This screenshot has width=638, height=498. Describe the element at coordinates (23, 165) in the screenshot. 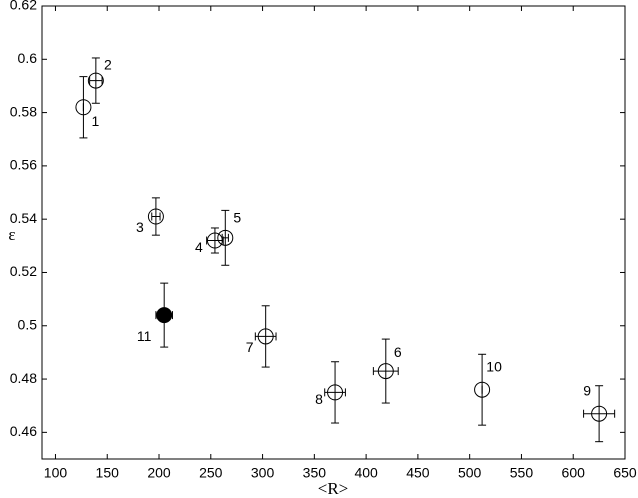

I see `y-tick-label: 0.56` at that location.